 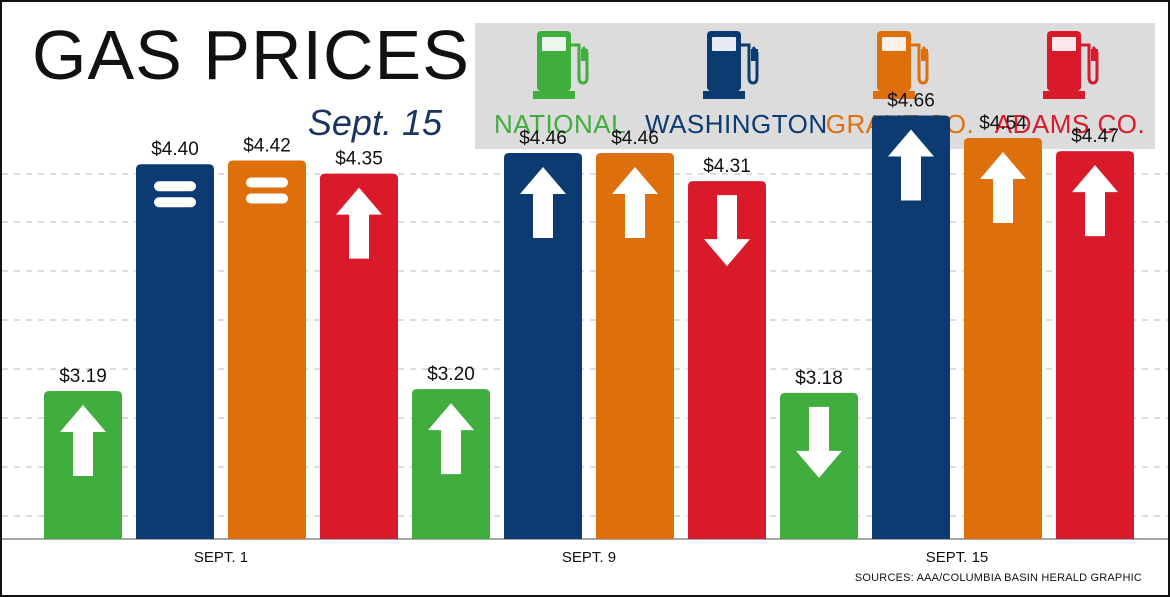 What do you see at coordinates (374, 122) in the screenshot?
I see `page-subtitle: Sept. 15` at bounding box center [374, 122].